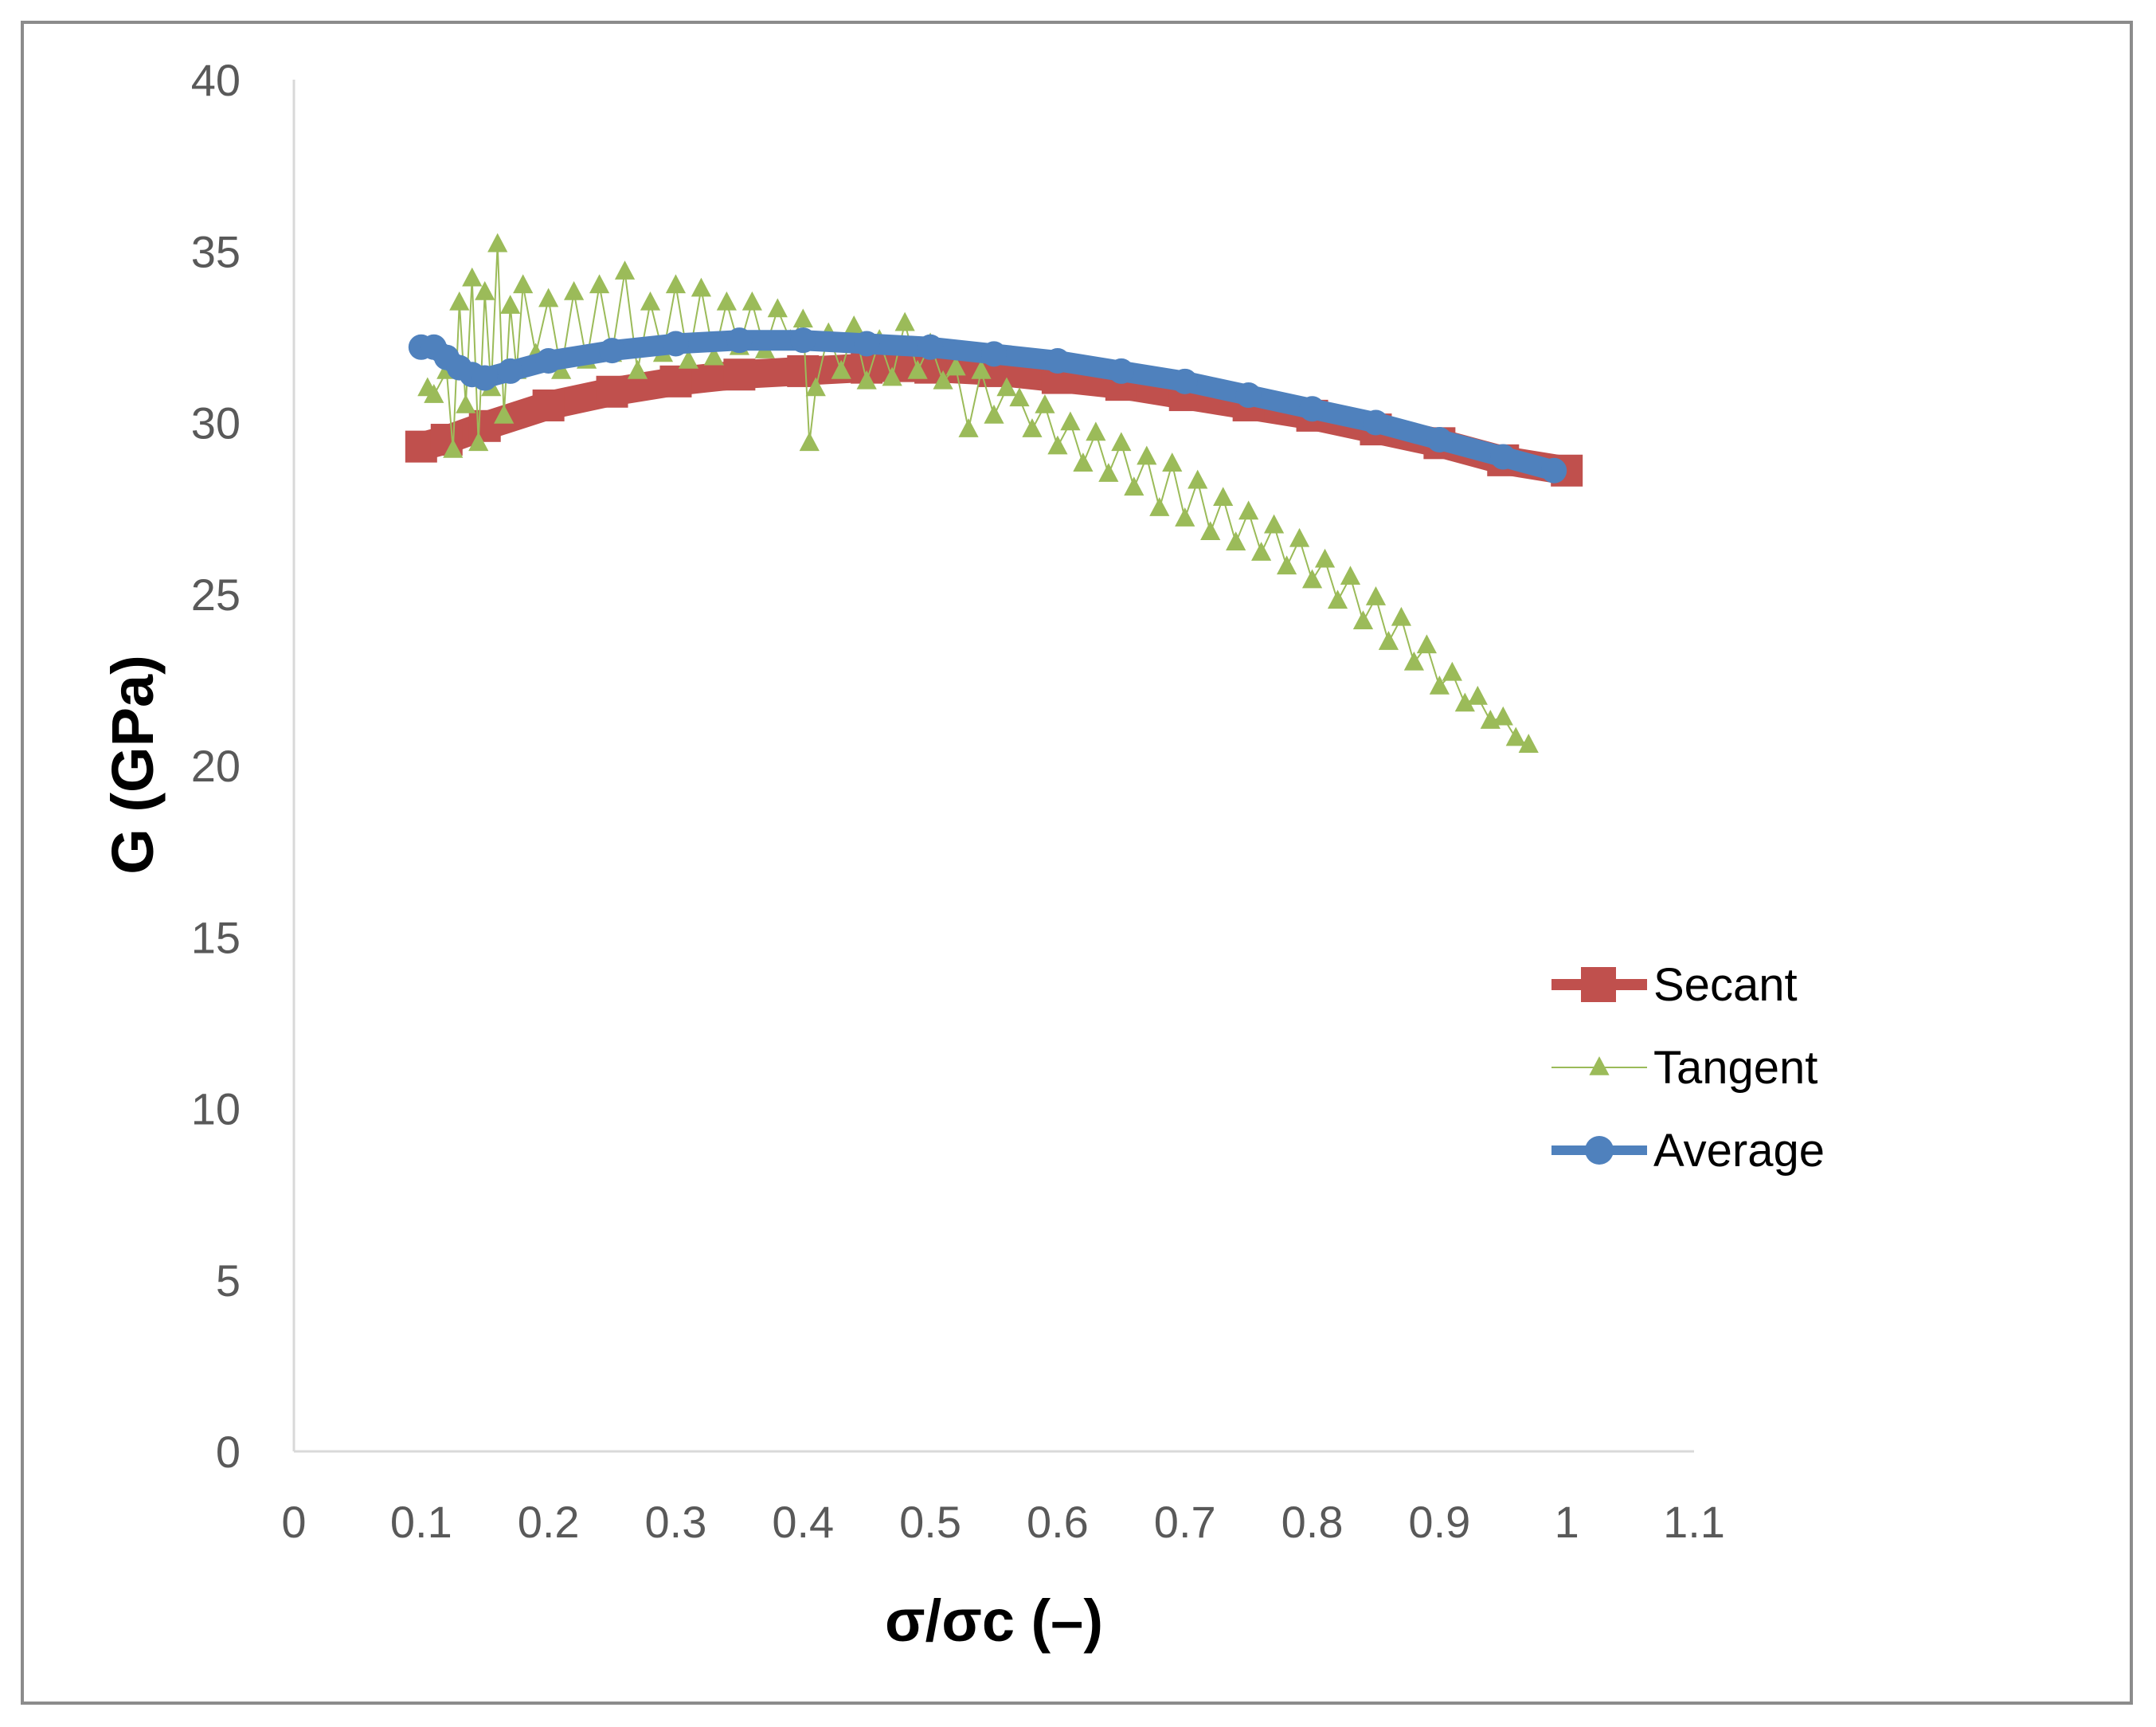  I want to click on x-tick-label: 0.5, so click(930, 1522).